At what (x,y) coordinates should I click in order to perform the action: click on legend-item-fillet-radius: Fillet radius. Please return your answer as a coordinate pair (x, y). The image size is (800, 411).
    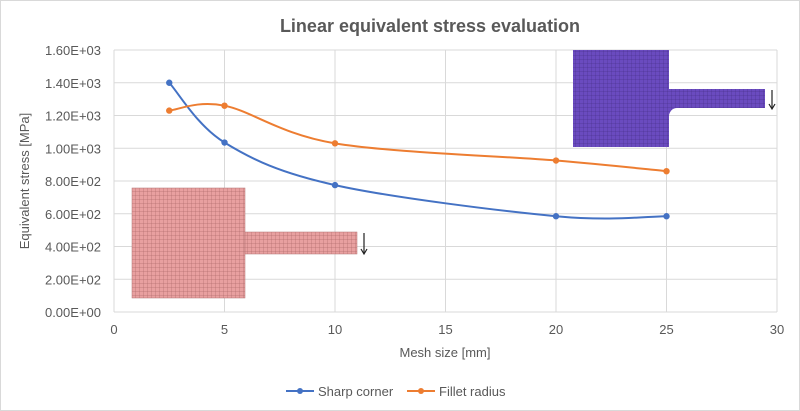
    Looking at the image, I should click on (456, 391).